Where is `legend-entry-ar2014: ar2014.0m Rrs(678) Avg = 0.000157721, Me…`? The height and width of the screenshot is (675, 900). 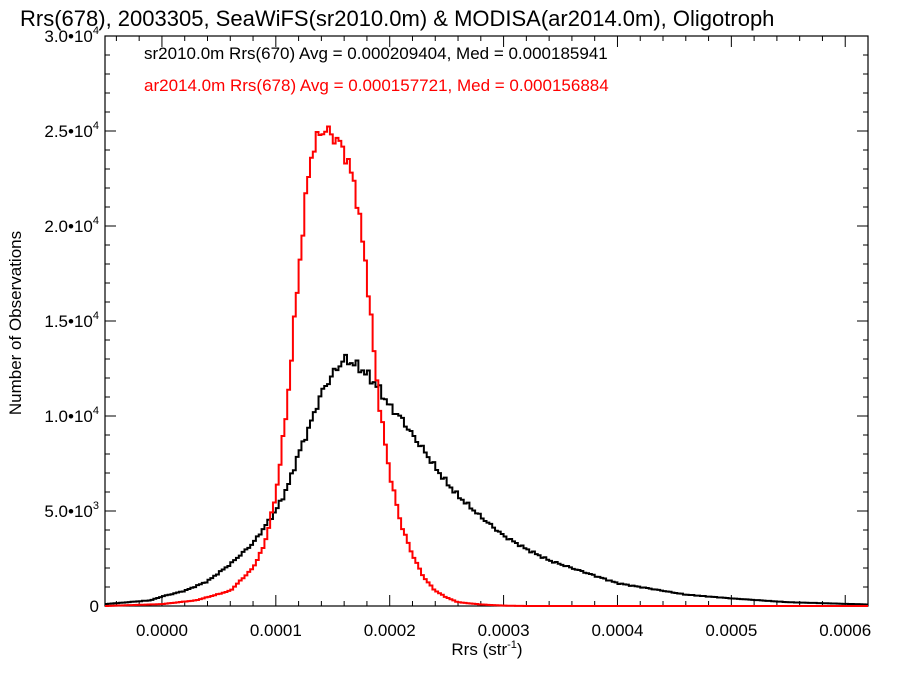 legend-entry-ar2014: ar2014.0m Rrs(678) Avg = 0.000157721, Me… is located at coordinates (376, 85).